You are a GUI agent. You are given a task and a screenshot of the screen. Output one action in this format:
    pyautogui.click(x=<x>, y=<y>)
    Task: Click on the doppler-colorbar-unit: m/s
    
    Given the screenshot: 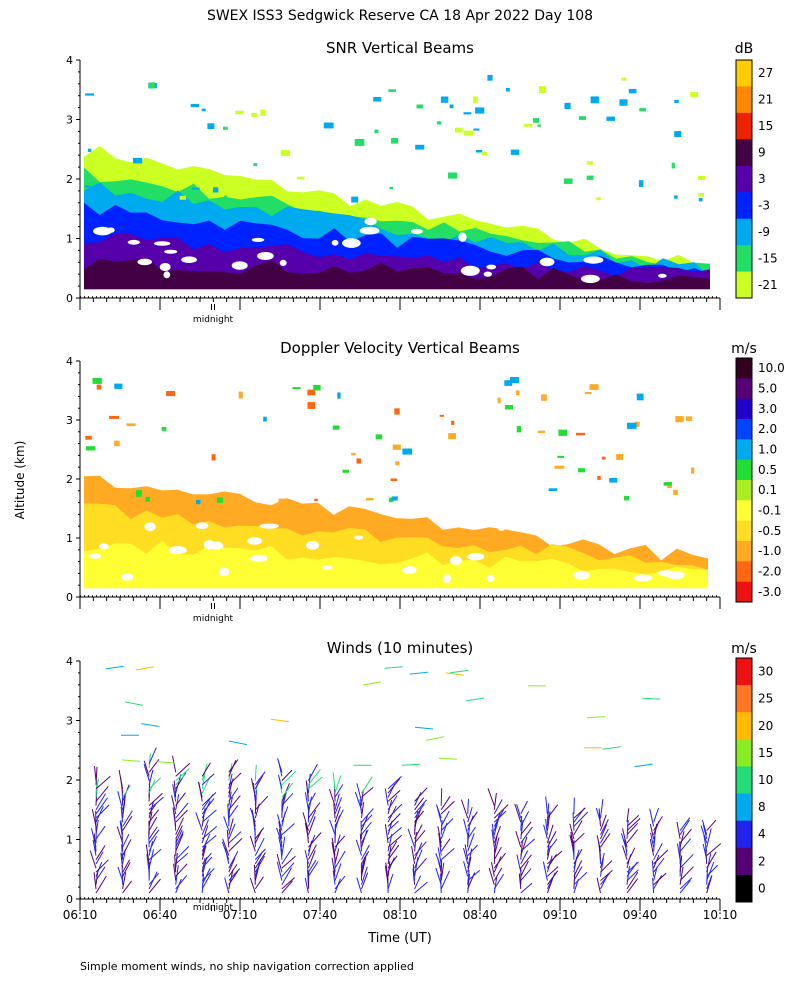 What is the action you would take?
    pyautogui.click(x=744, y=349)
    